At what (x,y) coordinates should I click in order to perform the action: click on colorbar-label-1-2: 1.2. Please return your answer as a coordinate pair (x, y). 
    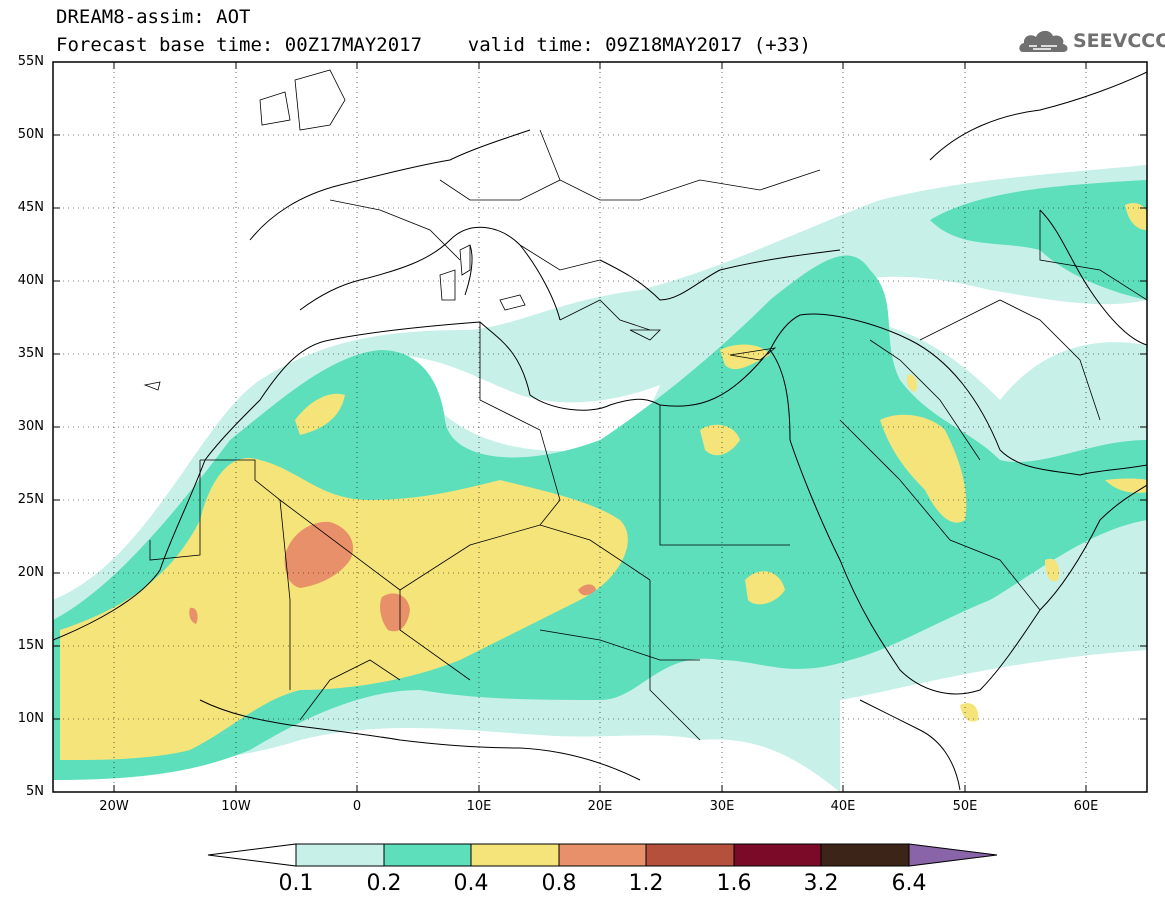
    Looking at the image, I should click on (646, 883).